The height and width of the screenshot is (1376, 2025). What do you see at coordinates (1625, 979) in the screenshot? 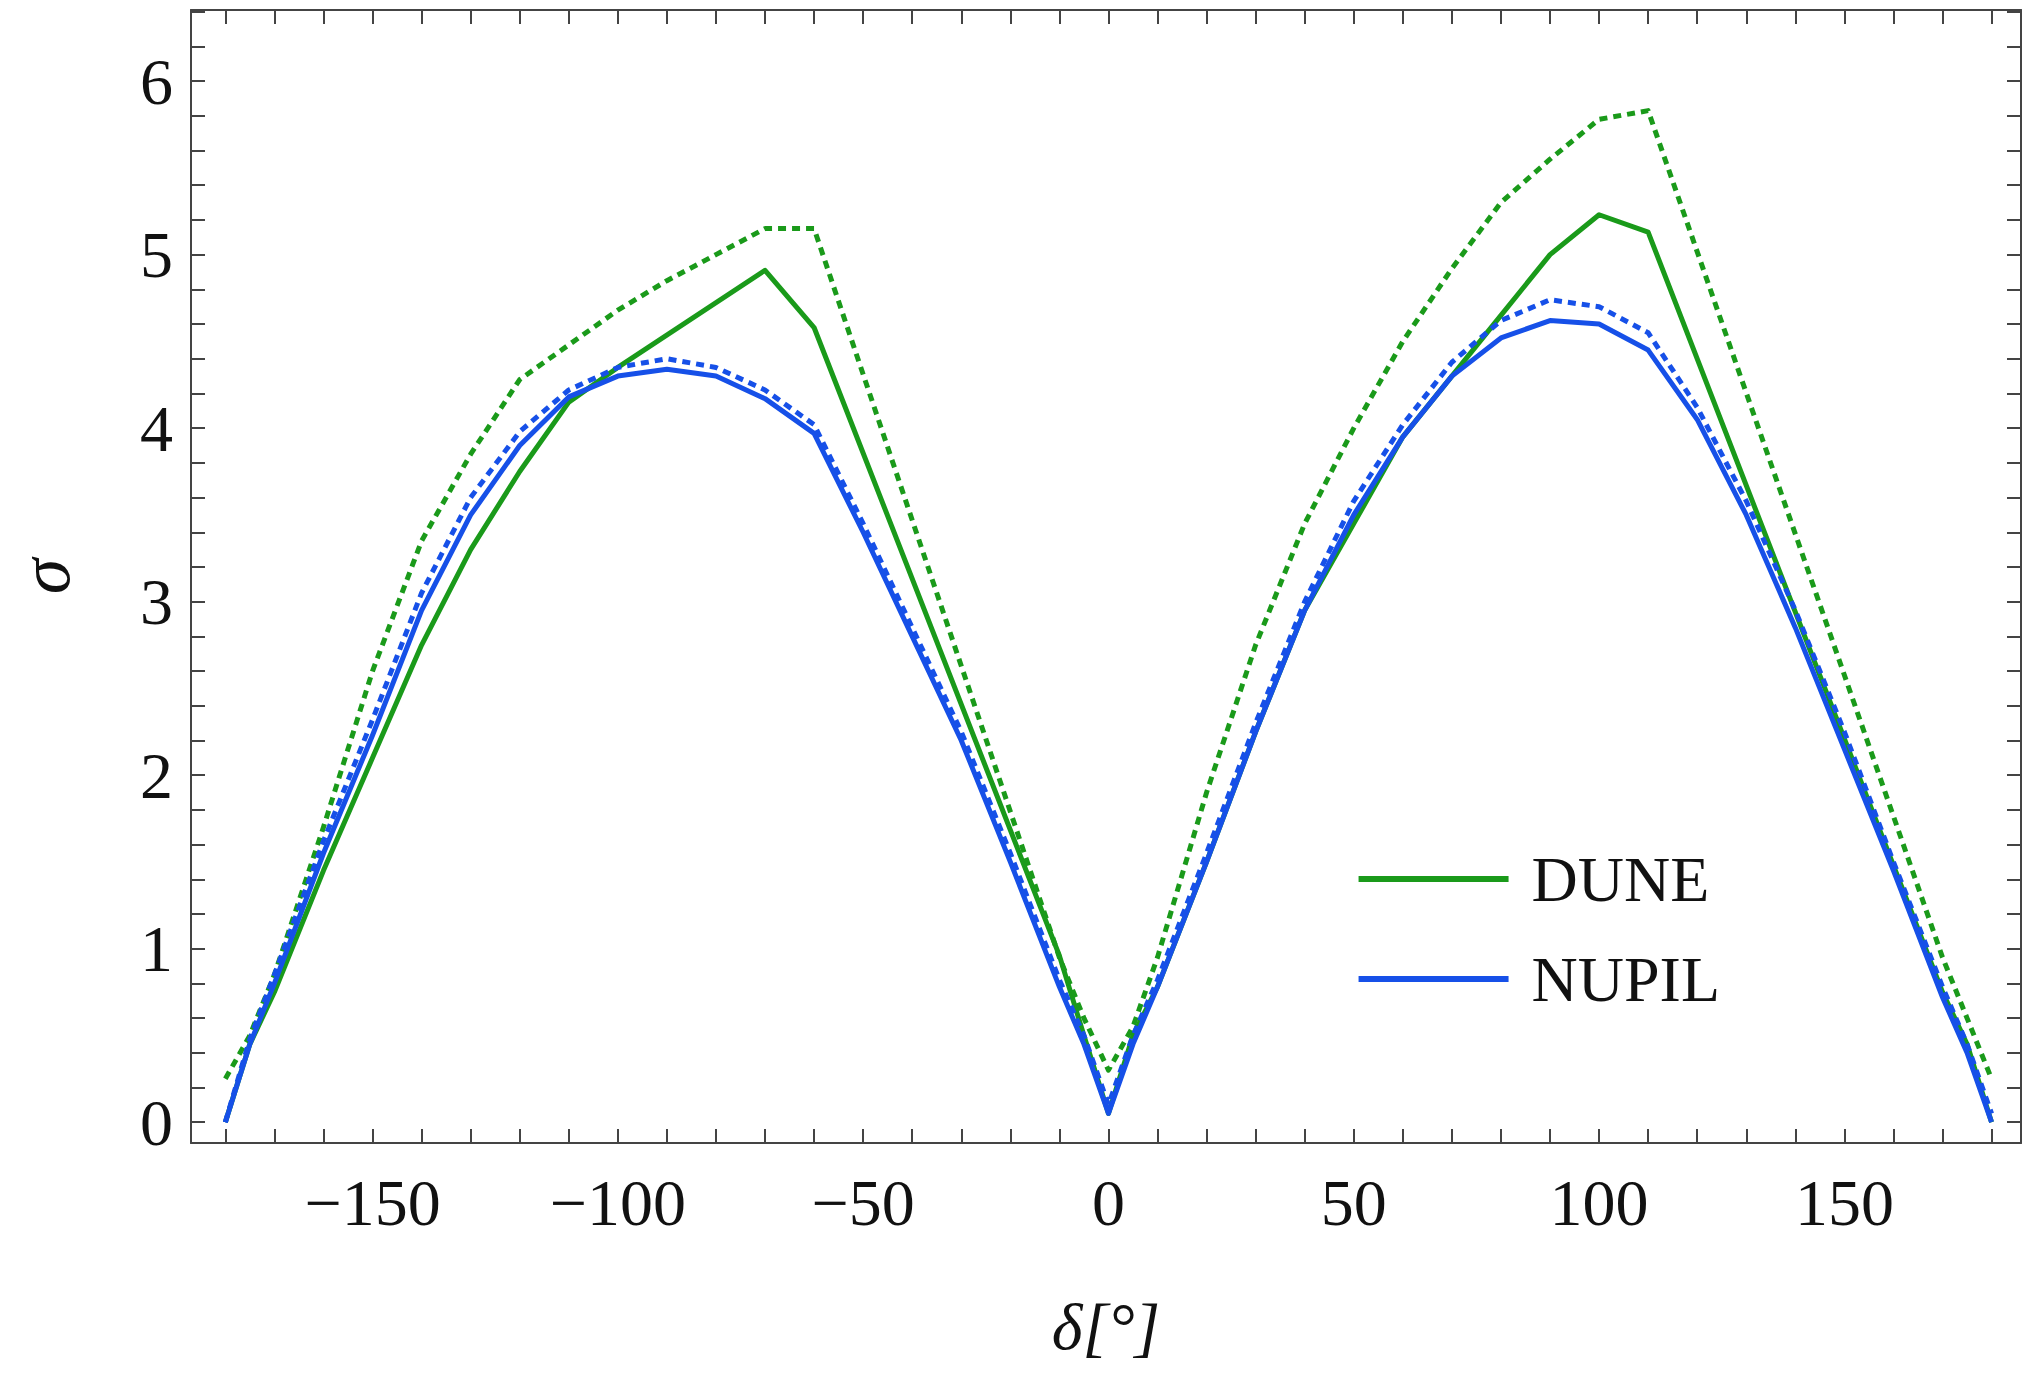
I see `legend-label: NUPIL` at bounding box center [1625, 979].